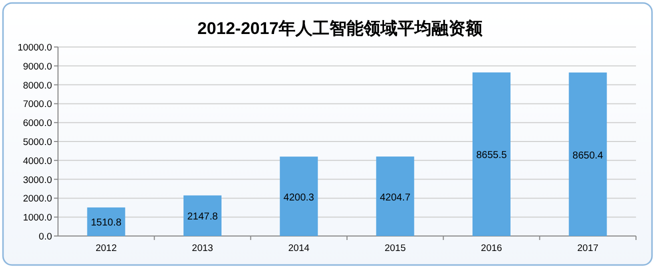 The image size is (655, 268). I want to click on x-tick-label: 2015, so click(395, 248).